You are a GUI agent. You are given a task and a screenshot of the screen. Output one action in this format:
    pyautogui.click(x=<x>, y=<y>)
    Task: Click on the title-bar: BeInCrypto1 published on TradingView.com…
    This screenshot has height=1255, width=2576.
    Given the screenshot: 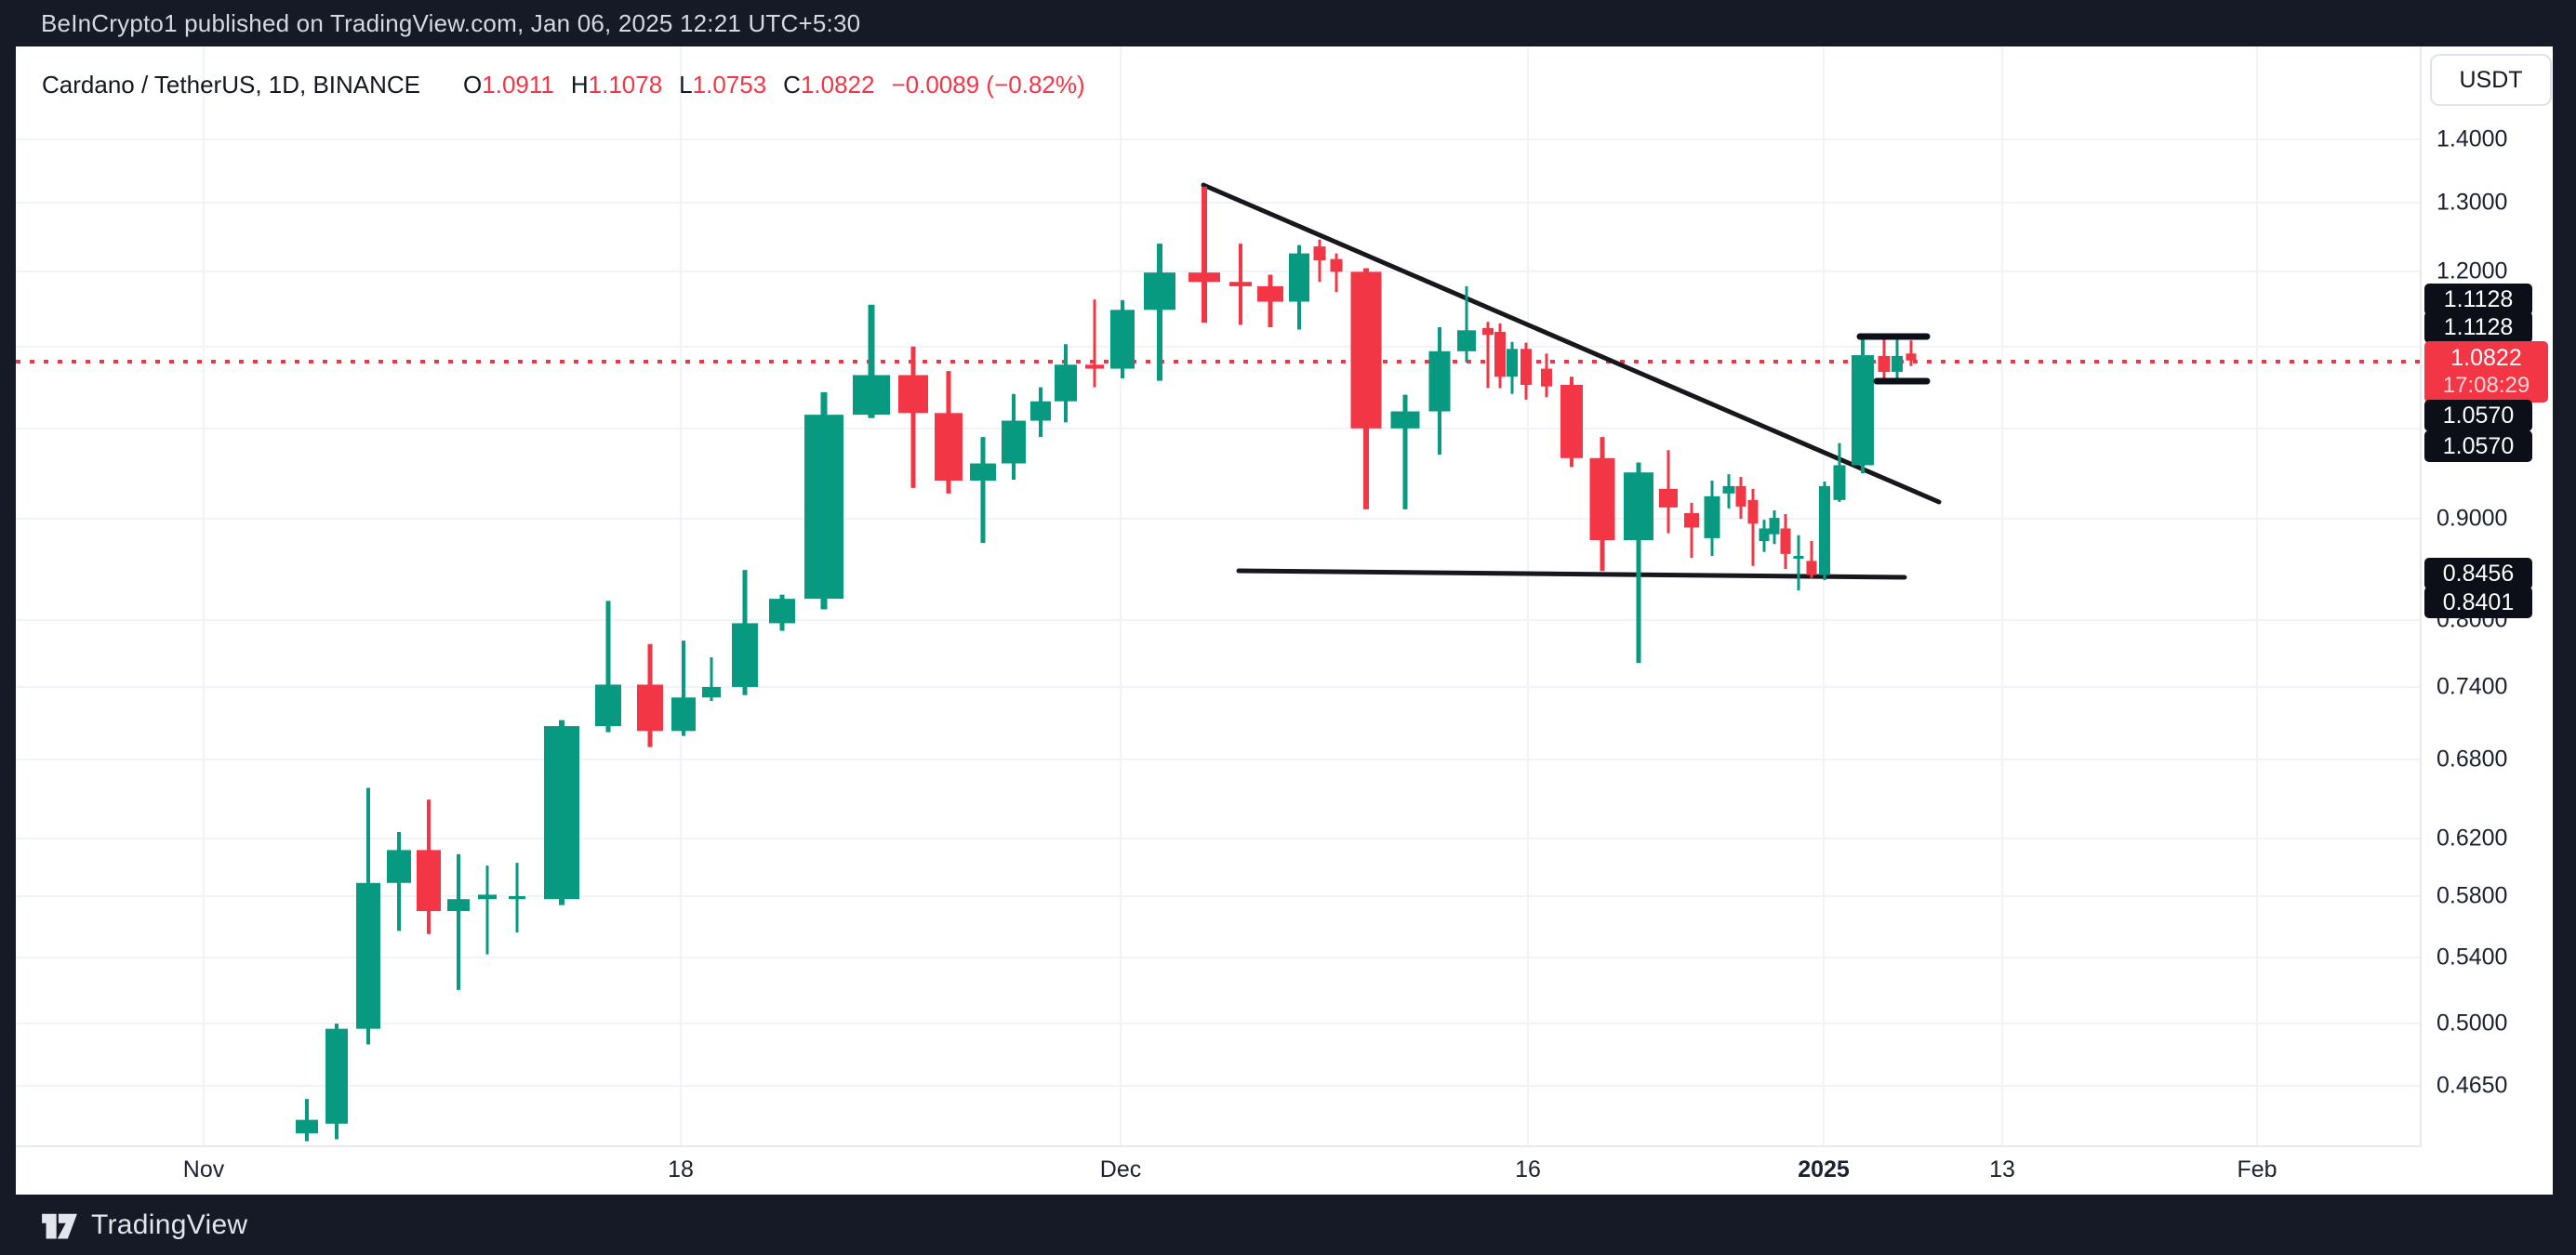 What is the action you would take?
    pyautogui.click(x=1288, y=23)
    